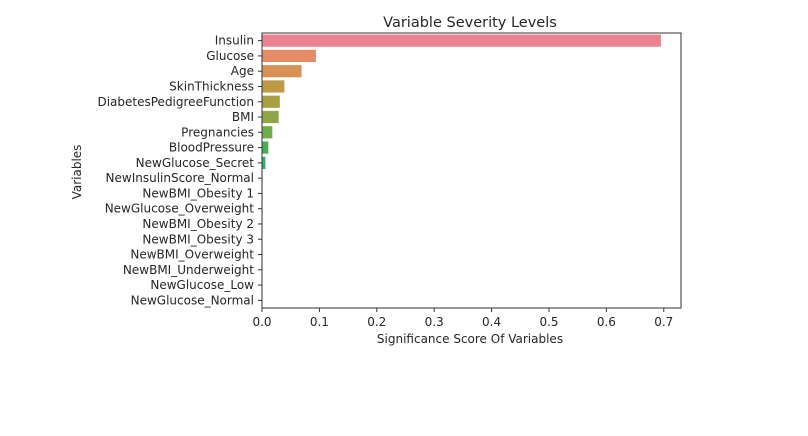  Describe the element at coordinates (470, 23) in the screenshot. I see `chart-title: Variable Severity Levels` at that location.